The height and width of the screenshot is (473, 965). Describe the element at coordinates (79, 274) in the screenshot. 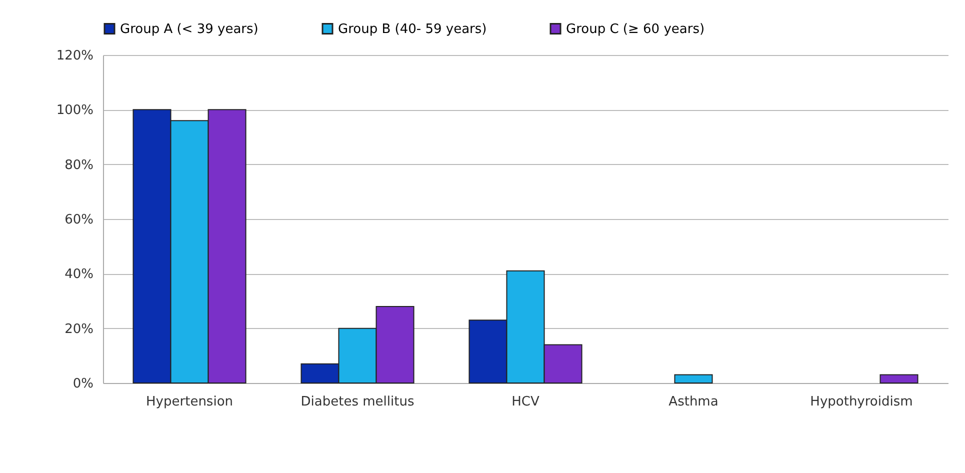

I see `y-tick-label: 40%` at that location.